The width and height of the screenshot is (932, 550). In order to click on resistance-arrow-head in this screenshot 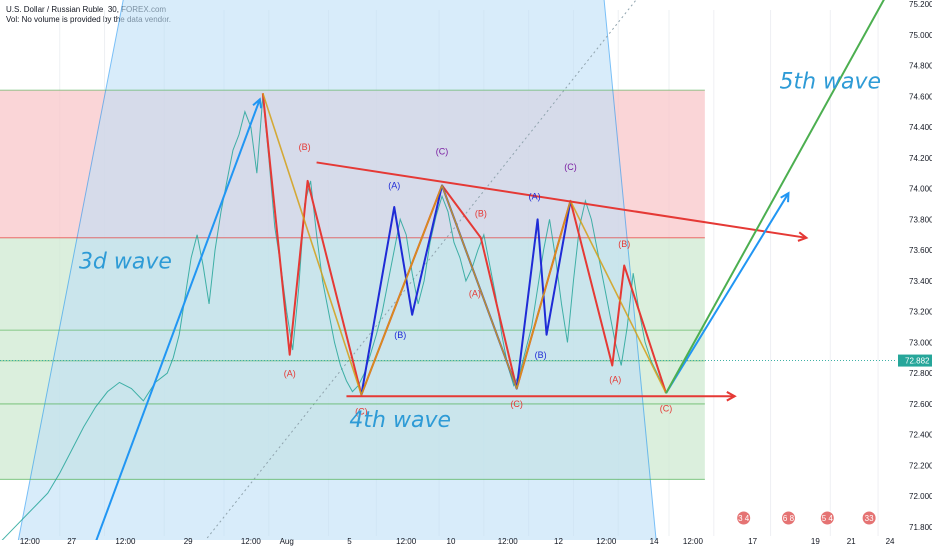, I will do `click(803, 236)`.